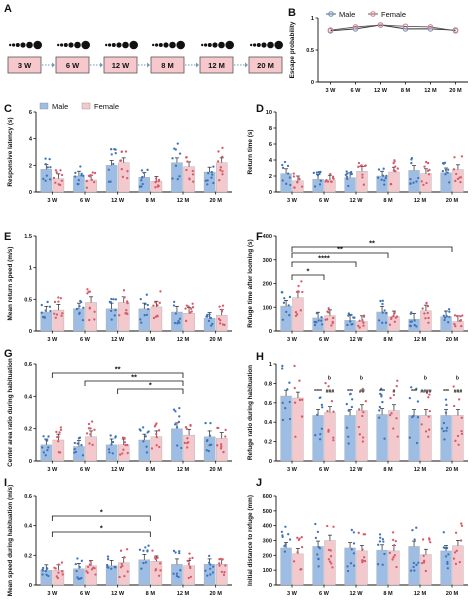 The width and height of the screenshot is (474, 607). I want to click on y-axis-label: Center area ratio during habituation, so click(10, 412).